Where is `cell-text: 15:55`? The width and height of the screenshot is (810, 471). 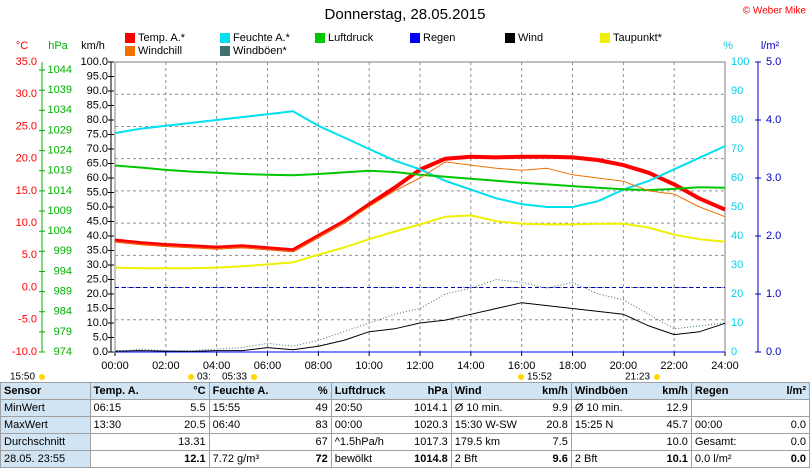
cell-text: 15:55 is located at coordinates (226, 408).